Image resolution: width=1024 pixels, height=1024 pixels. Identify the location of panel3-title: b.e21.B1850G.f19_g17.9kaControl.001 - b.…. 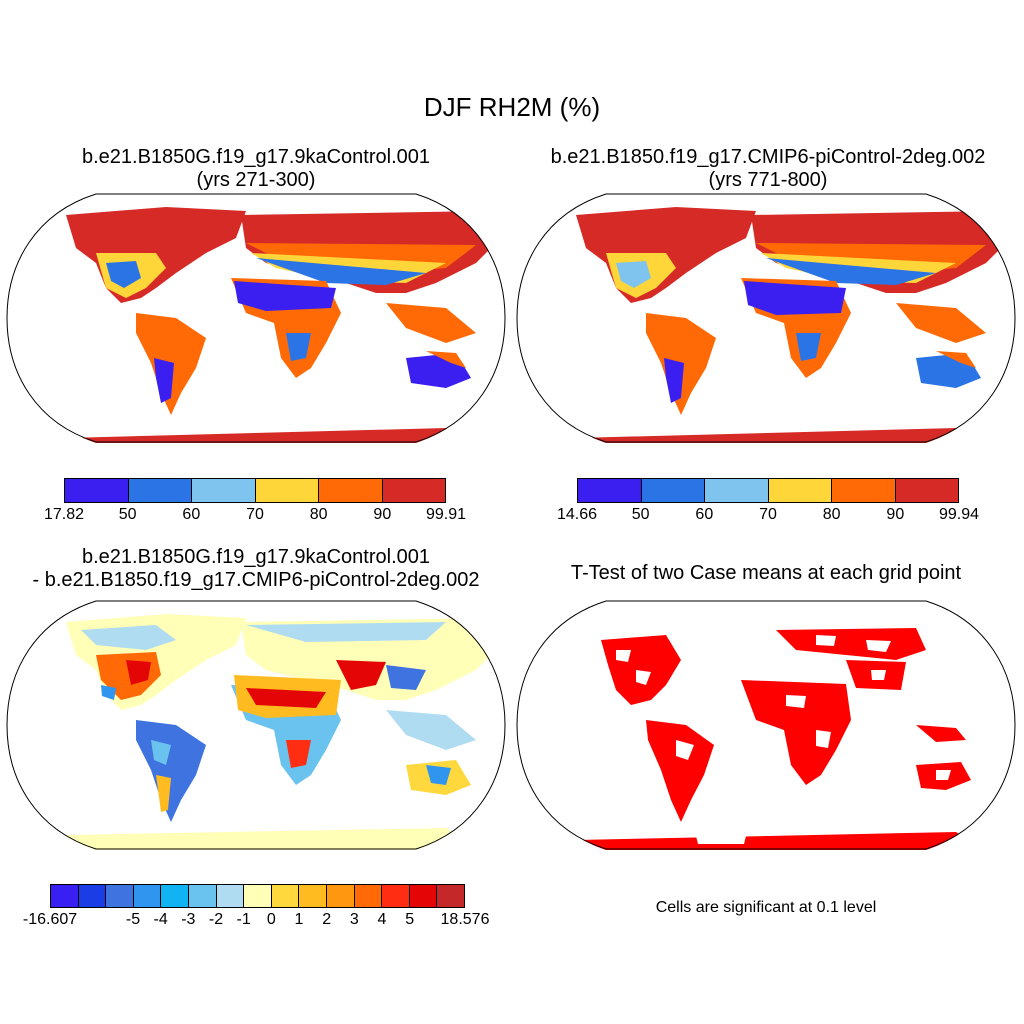
(256, 569).